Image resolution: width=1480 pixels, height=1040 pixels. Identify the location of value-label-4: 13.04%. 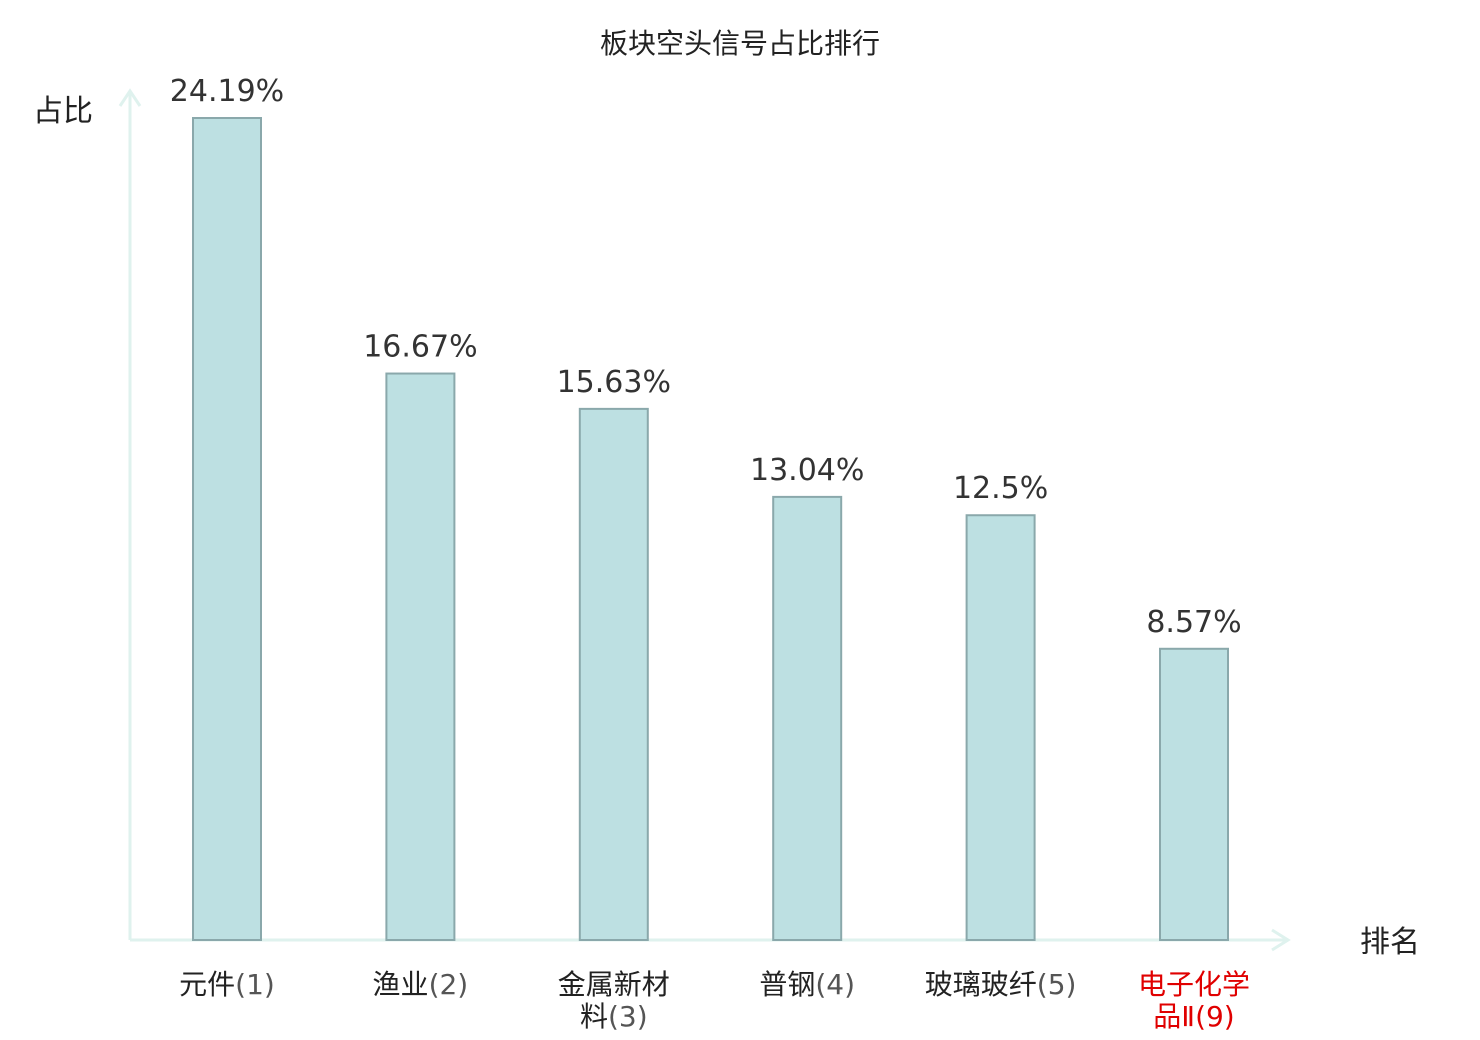
(807, 470).